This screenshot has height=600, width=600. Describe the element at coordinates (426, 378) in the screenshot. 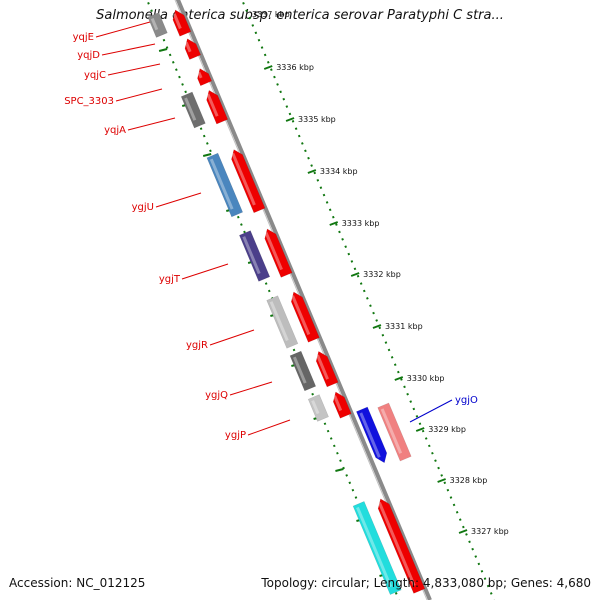

I see `scale-tick-label: 3330 kbp` at that location.